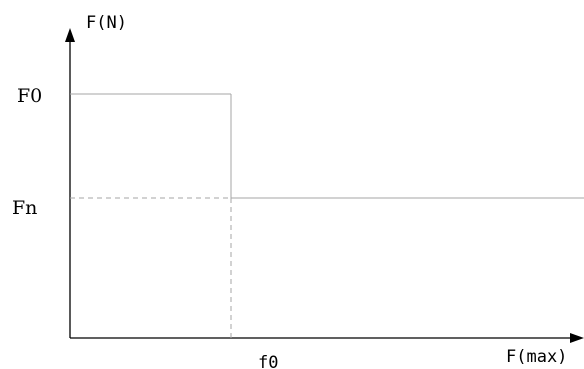 Image resolution: width=584 pixels, height=369 pixels. What do you see at coordinates (268, 361) in the screenshot?
I see `x-tick-label-f0: f0` at bounding box center [268, 361].